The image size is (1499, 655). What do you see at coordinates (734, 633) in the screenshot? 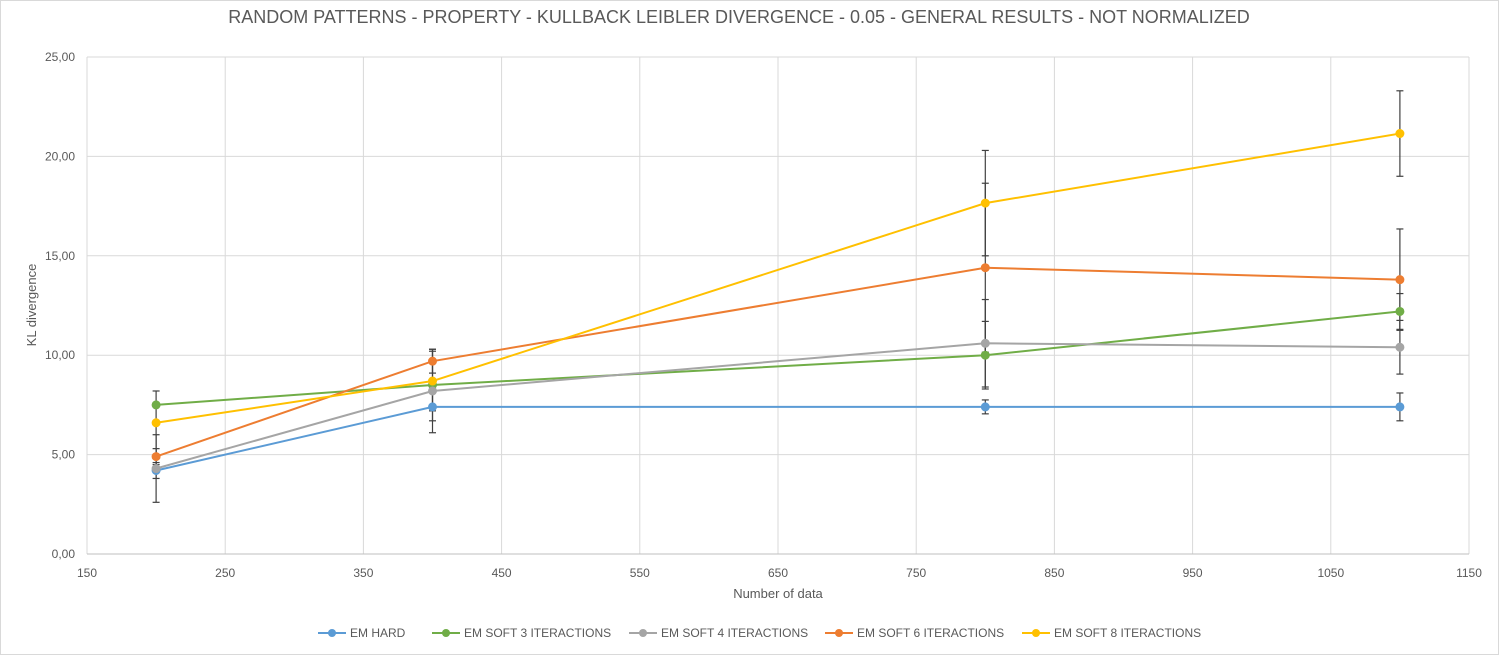
I see `legend-label: EM SOFT 4 ITERACTIONS` at bounding box center [734, 633].